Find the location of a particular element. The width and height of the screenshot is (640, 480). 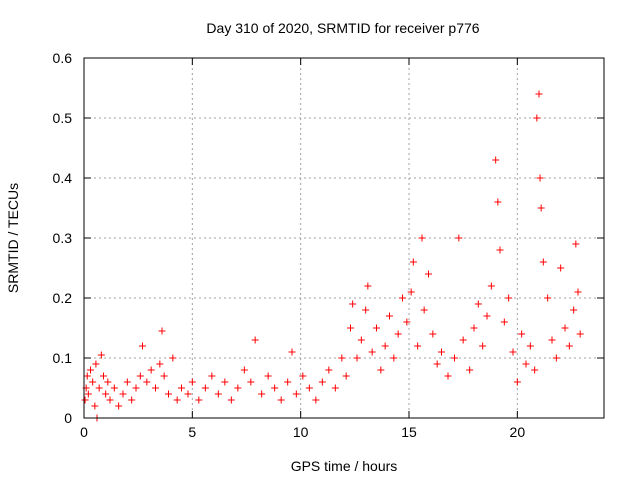

y-tick-label: 0.1 is located at coordinates (63, 358).